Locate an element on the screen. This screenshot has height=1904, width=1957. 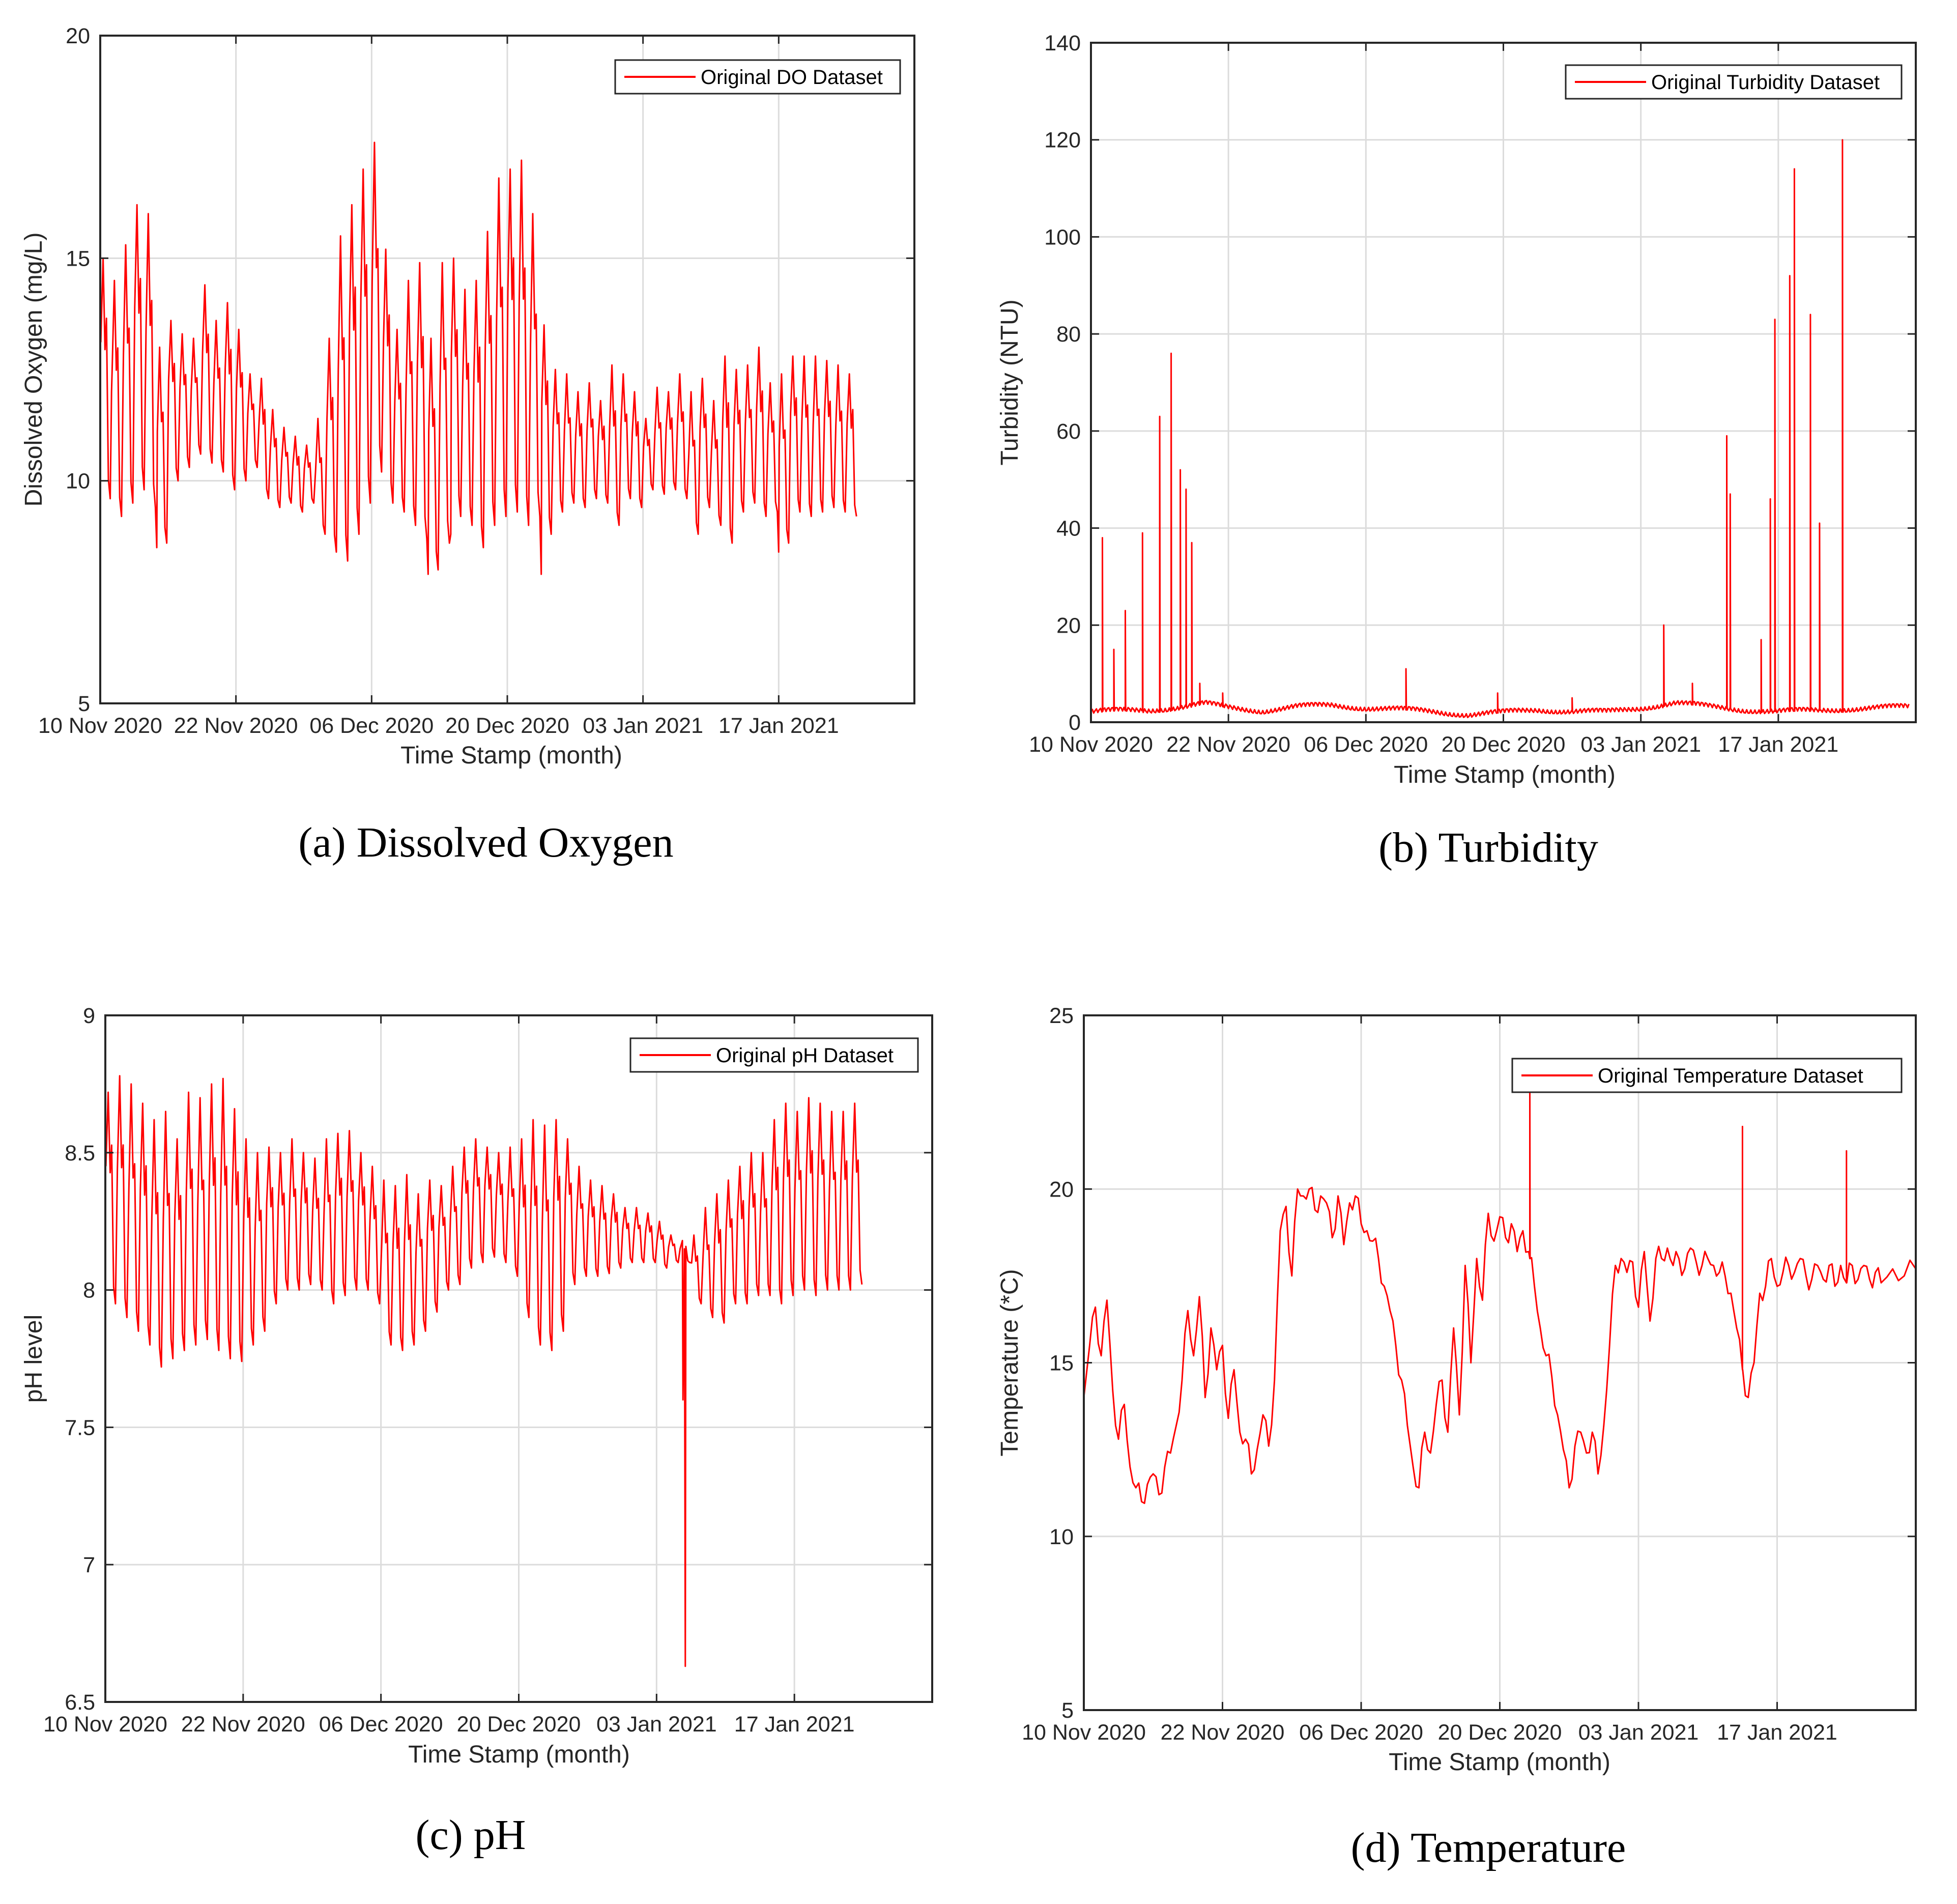
y-tick-label: 100 is located at coordinates (1063, 237).